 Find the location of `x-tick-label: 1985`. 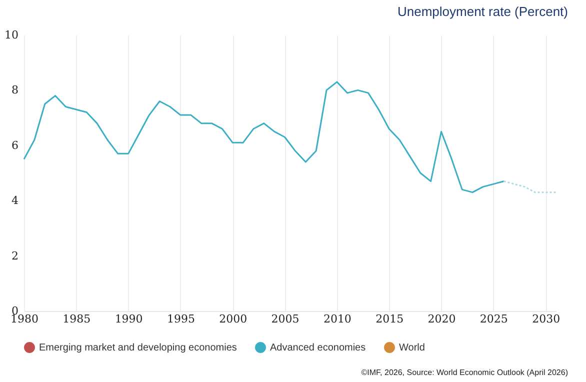

x-tick-label: 1985 is located at coordinates (76, 319).